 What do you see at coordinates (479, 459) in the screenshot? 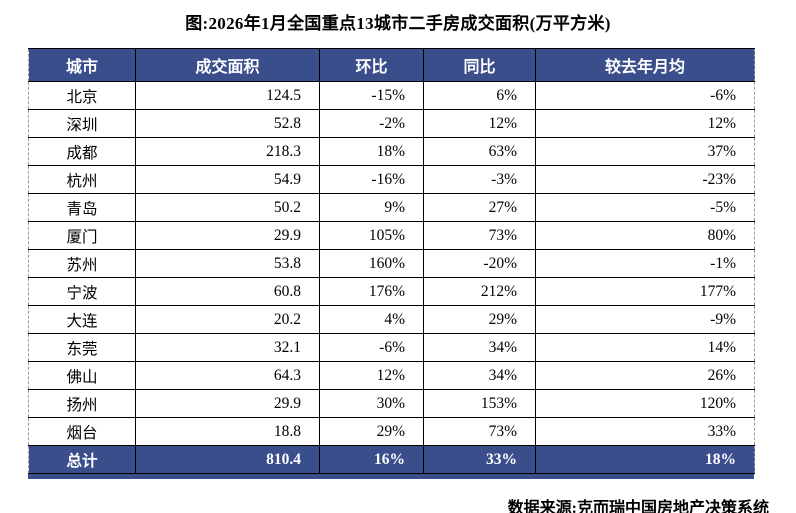
I see `total-yoy: 33%` at bounding box center [479, 459].